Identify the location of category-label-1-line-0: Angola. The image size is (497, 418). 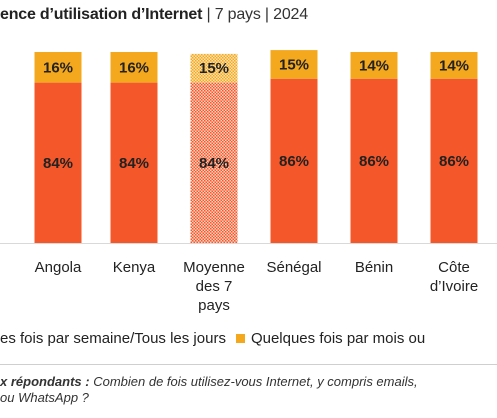
(58, 267).